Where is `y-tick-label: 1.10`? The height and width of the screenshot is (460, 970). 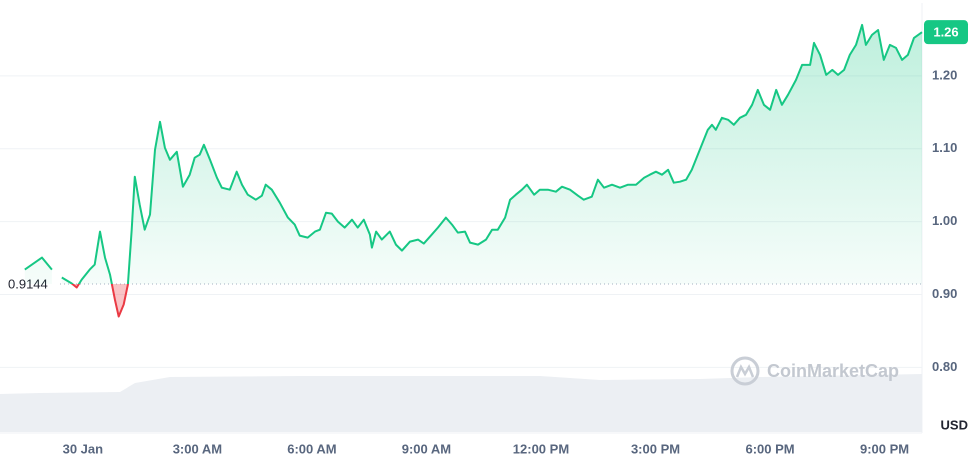 y-tick-label: 1.10 is located at coordinates (944, 147).